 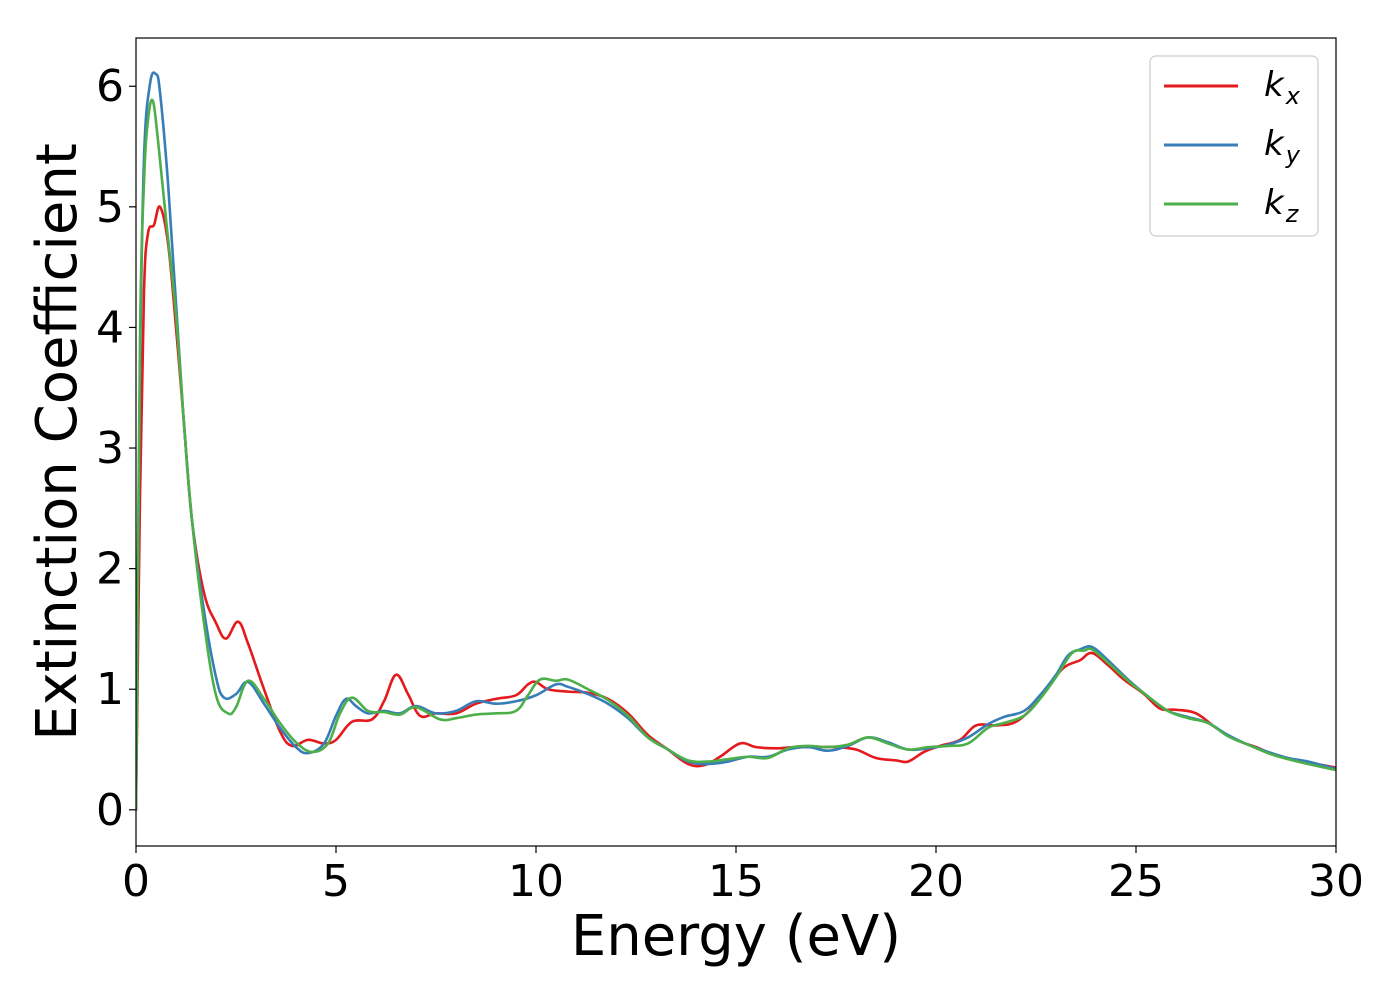 What do you see at coordinates (136, 881) in the screenshot?
I see `x-tick-label: 0` at bounding box center [136, 881].